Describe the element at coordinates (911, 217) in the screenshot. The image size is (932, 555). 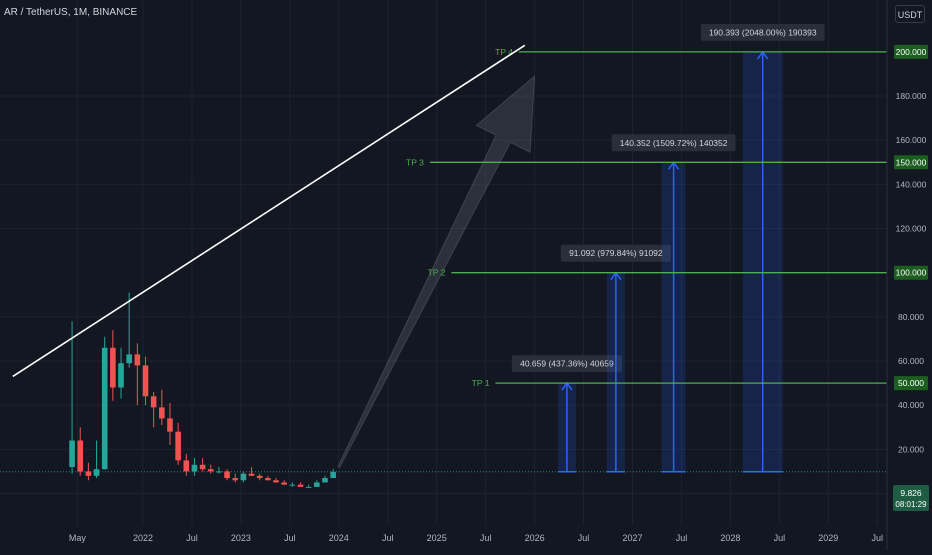
I see `price-labels: 50.000 100.000 150.000 200.000` at that location.